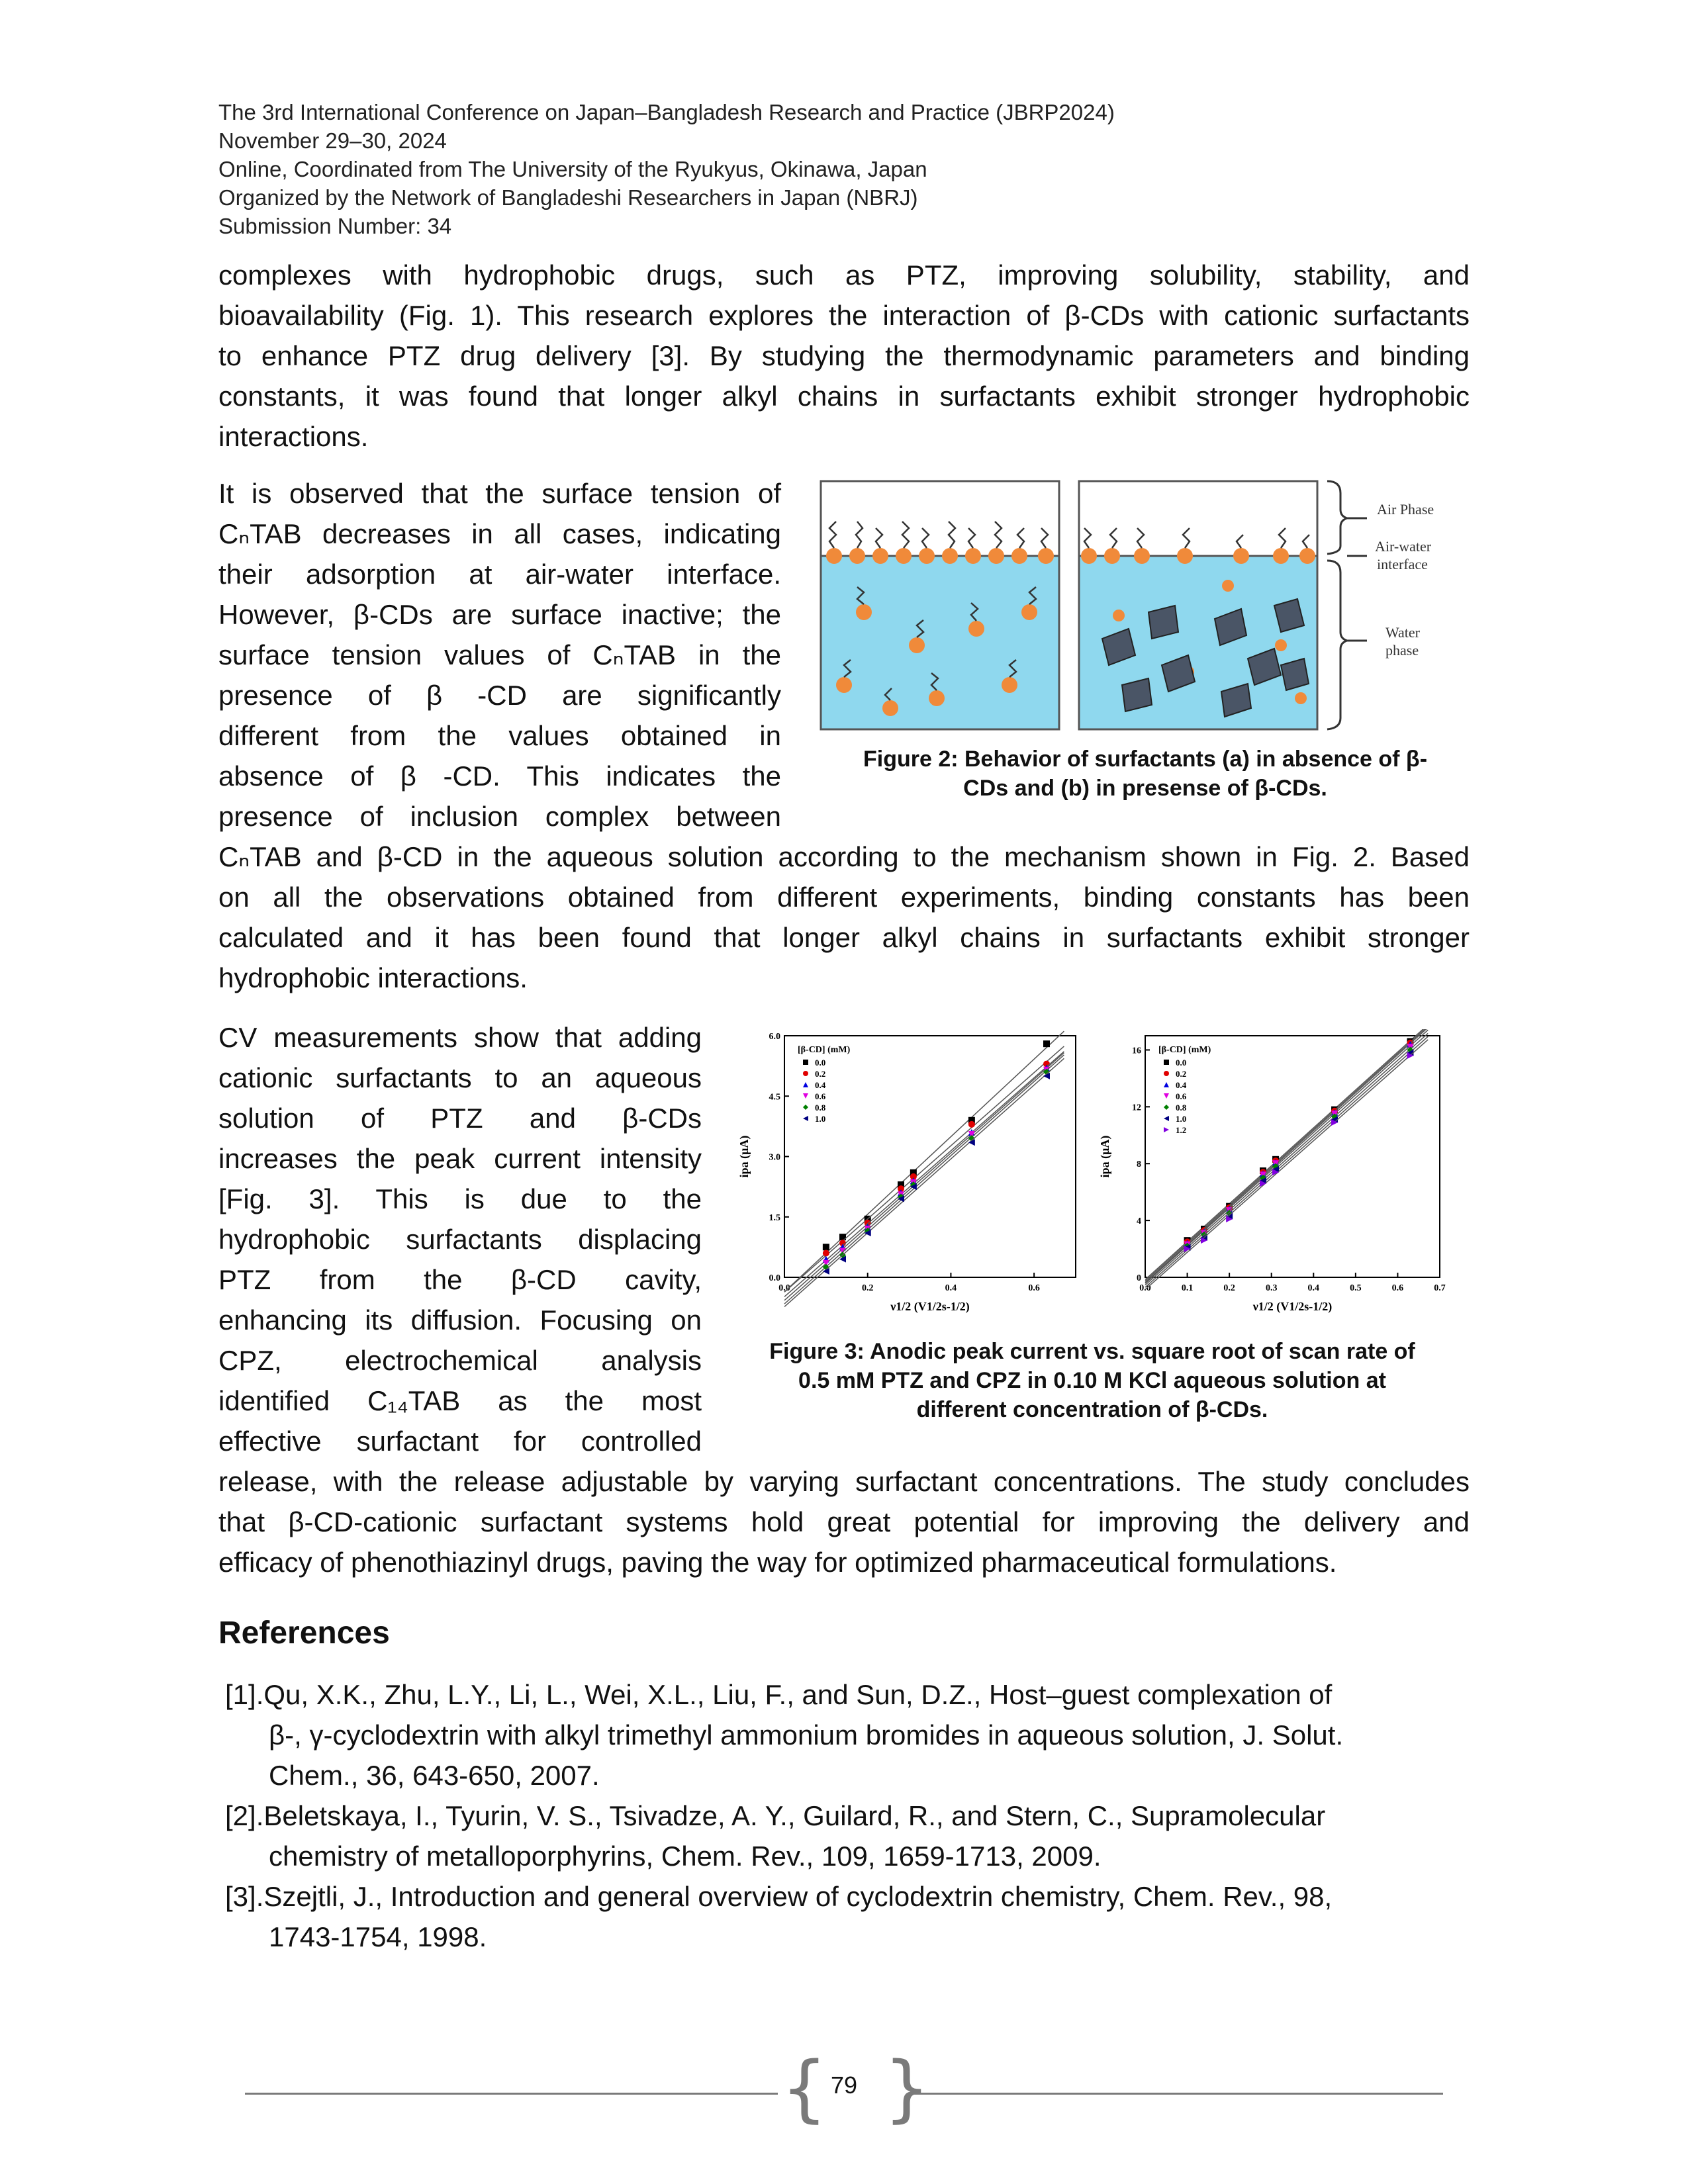 This screenshot has width=1688, height=2184. Describe the element at coordinates (820, 1108) in the screenshot. I see `legend-entry: 0.8` at that location.